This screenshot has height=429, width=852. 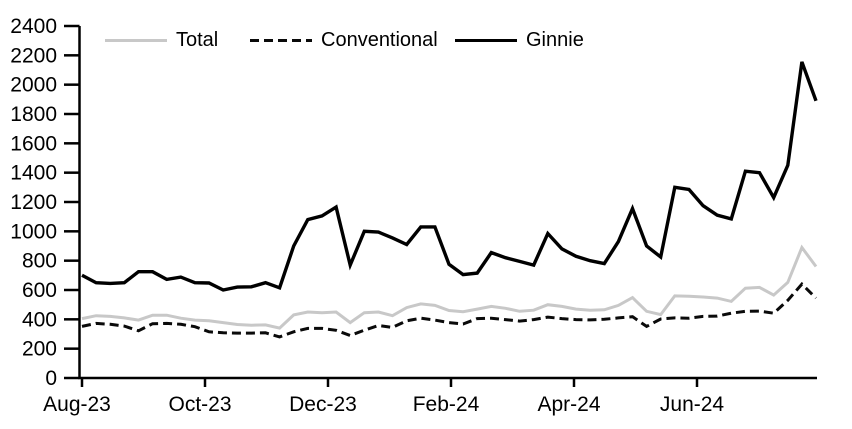 What do you see at coordinates (323, 404) in the screenshot?
I see `x-tick-label: Dec-23` at bounding box center [323, 404].